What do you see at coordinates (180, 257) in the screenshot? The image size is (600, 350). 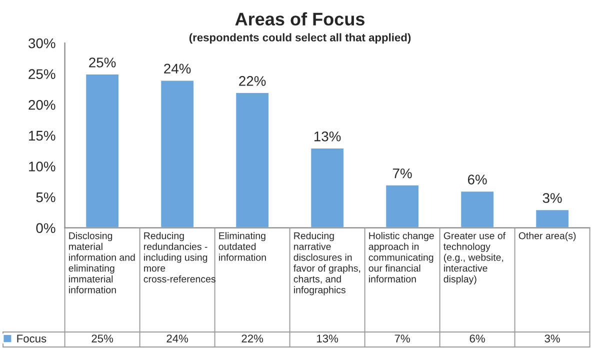 I see `x-tick-label: Reducing redundancies - including using more cross-references` at bounding box center [180, 257].